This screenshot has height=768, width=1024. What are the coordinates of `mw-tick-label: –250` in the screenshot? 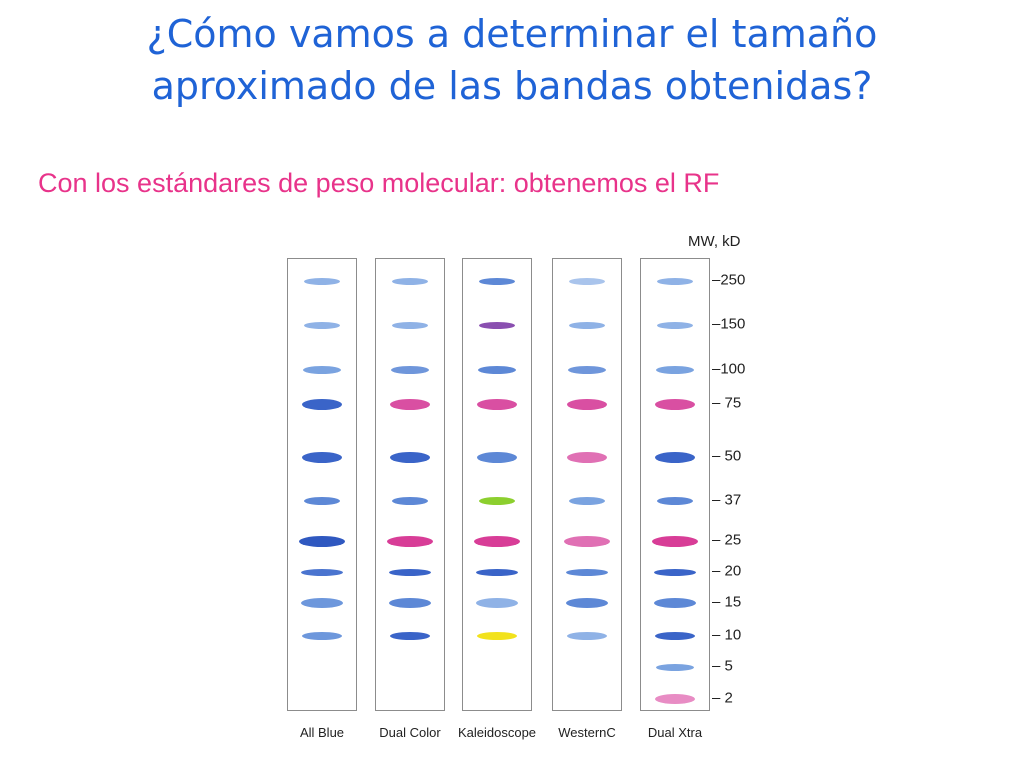 It's located at (729, 280).